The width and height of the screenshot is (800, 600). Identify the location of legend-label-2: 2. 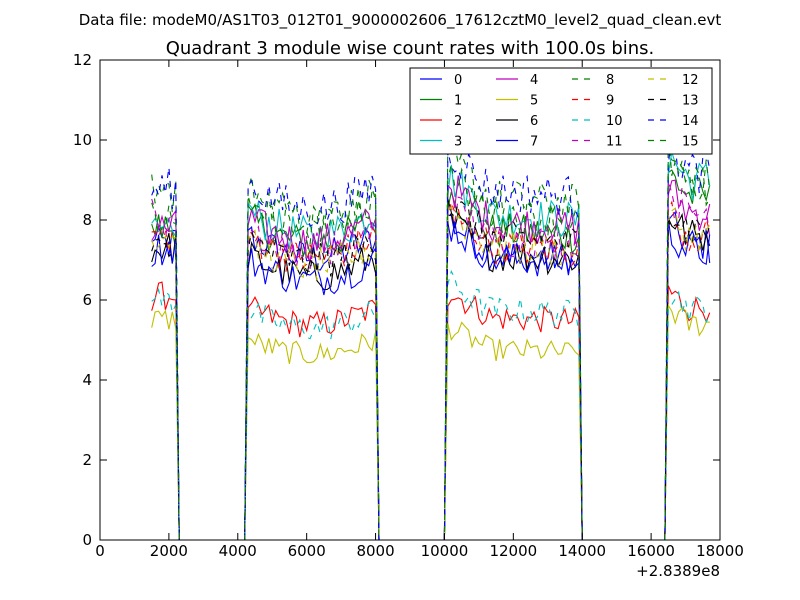
(458, 121).